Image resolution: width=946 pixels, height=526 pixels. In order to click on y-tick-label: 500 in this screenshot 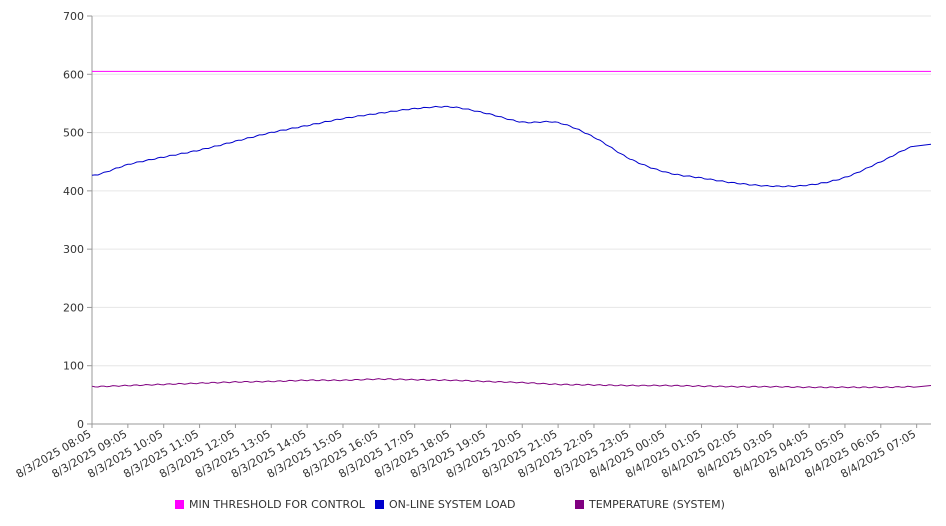, I will do `click(73, 133)`.